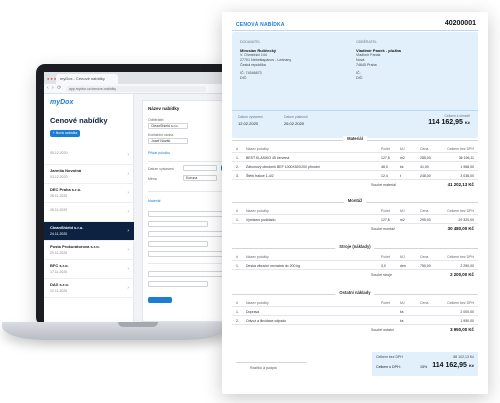 This screenshot has width=500, height=403. What do you see at coordinates (164, 108) in the screenshot?
I see `form-heading: Název nabídky` at bounding box center [164, 108].